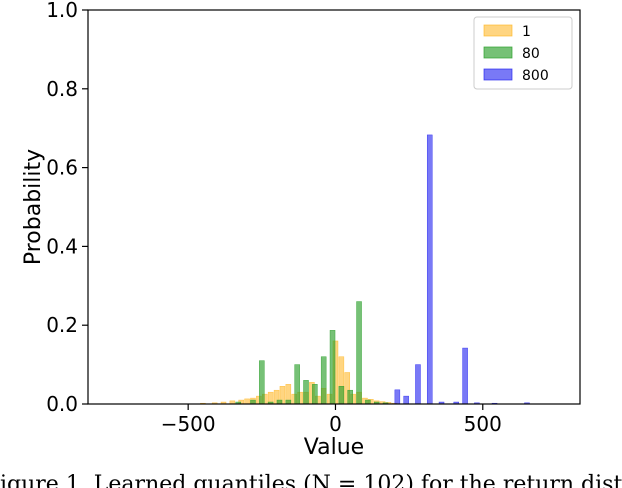 This screenshot has height=488, width=622. What do you see at coordinates (62, 404) in the screenshot?
I see `y-tick-label: 0.0` at bounding box center [62, 404].